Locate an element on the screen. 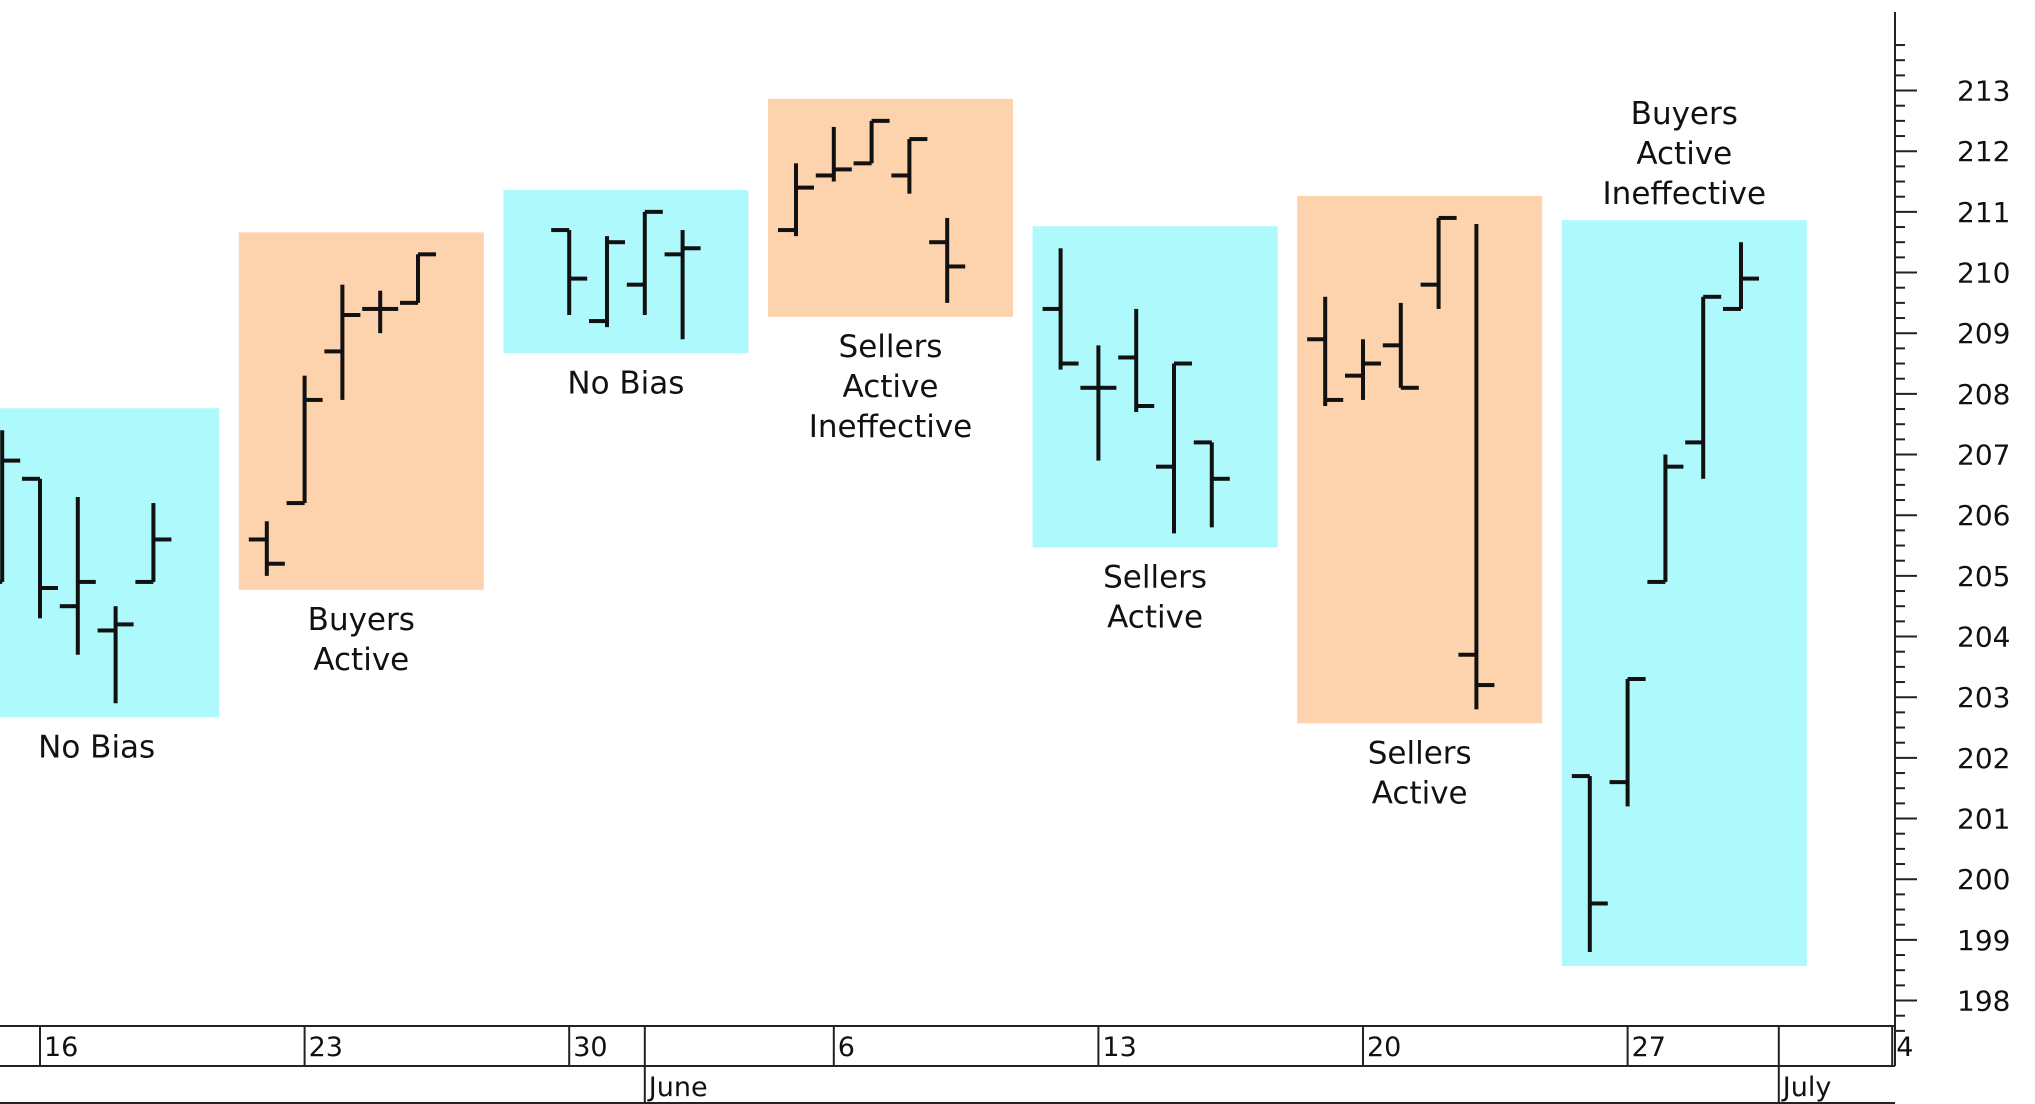  y-tick-label: 209 is located at coordinates (1983, 333).